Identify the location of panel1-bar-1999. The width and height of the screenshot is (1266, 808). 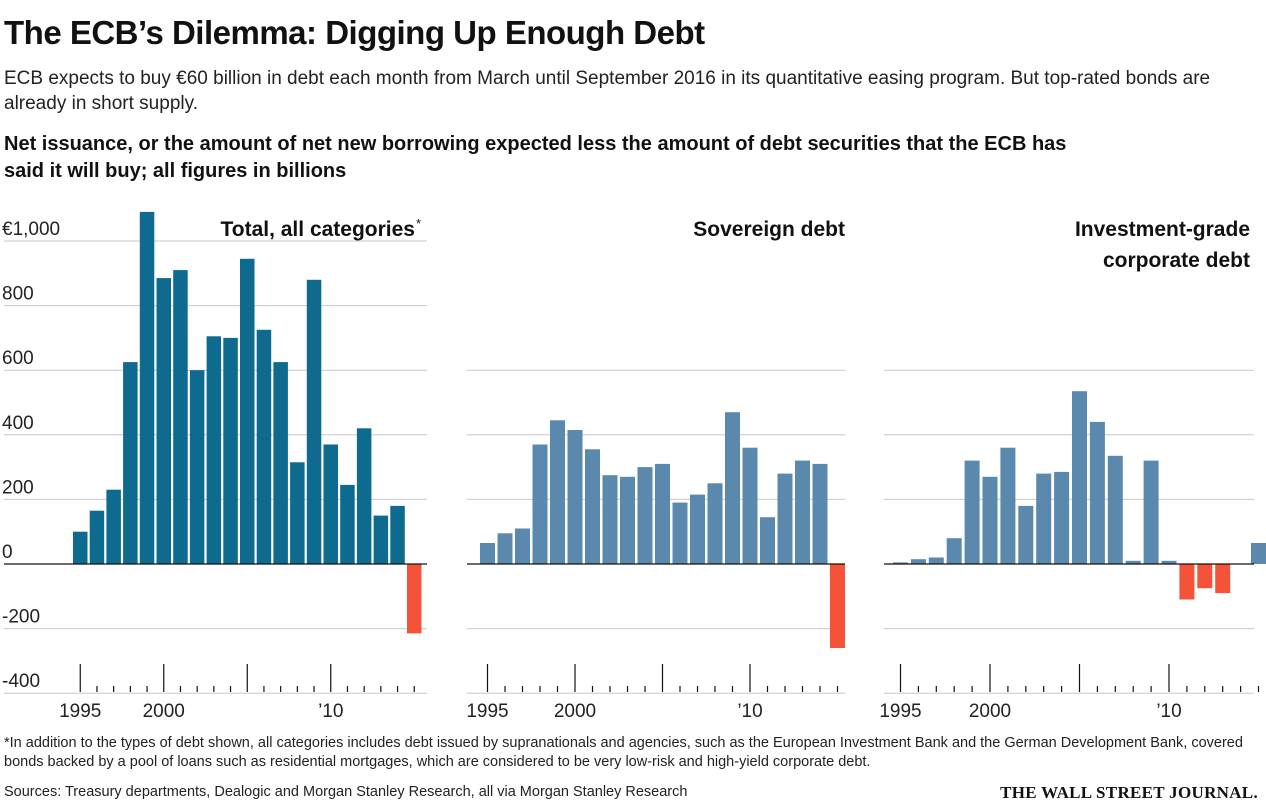
(147, 387).